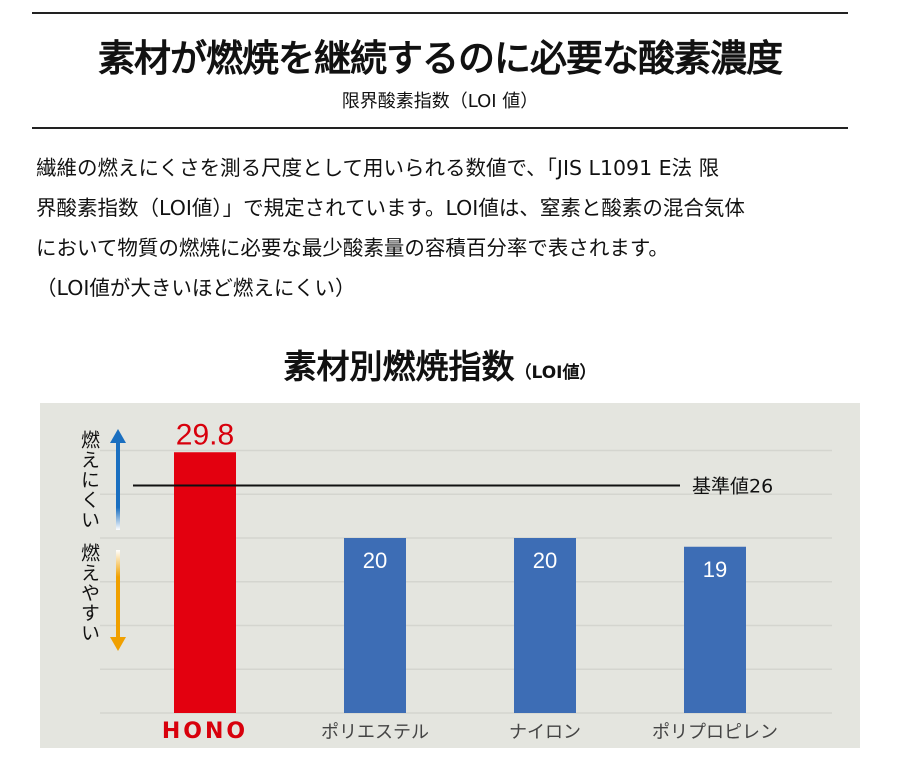 The image size is (900, 765). I want to click on category-label: ポリプロピレン, so click(715, 732).